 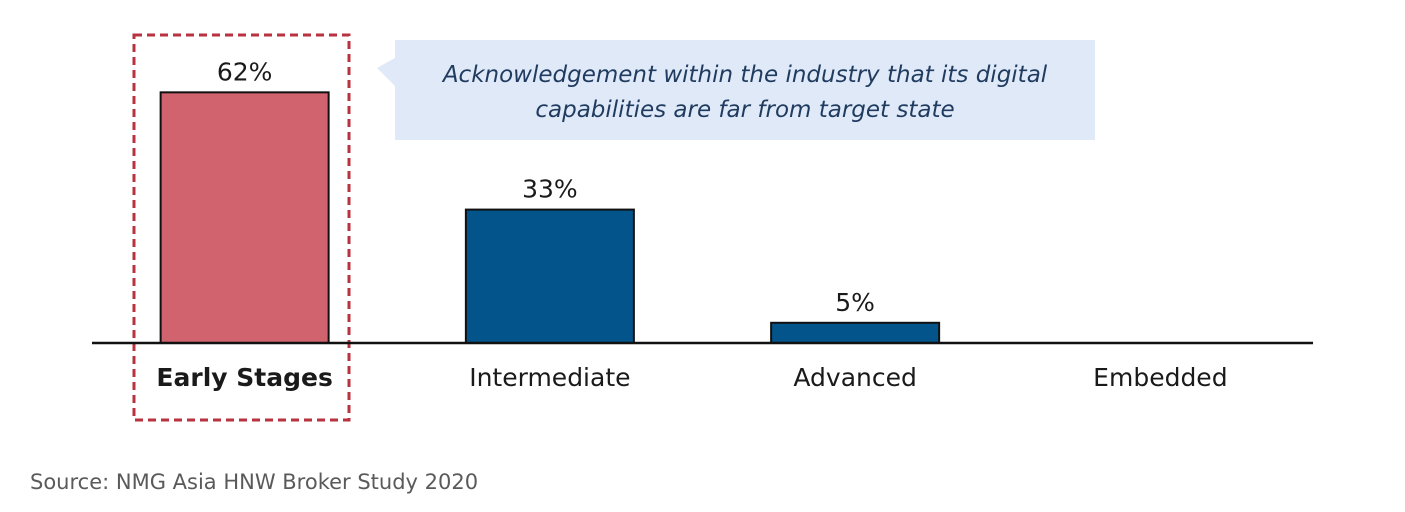 What do you see at coordinates (855, 332) in the screenshot?
I see `bar-advanced` at bounding box center [855, 332].